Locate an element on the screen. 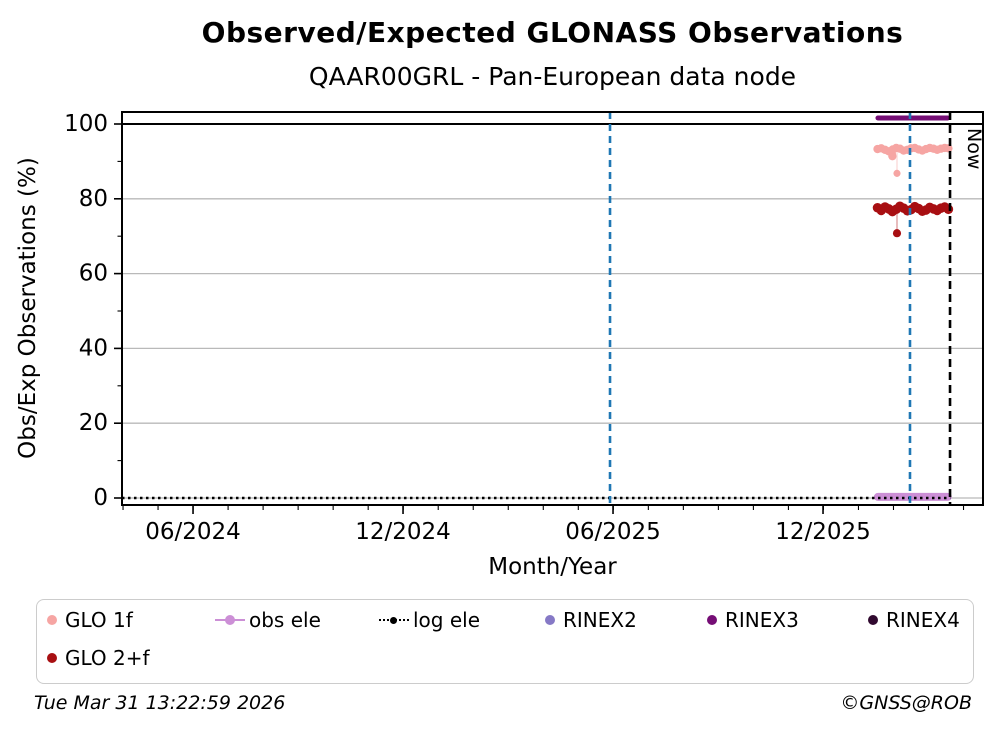  x-tick-label: 06/2024 is located at coordinates (193, 532).